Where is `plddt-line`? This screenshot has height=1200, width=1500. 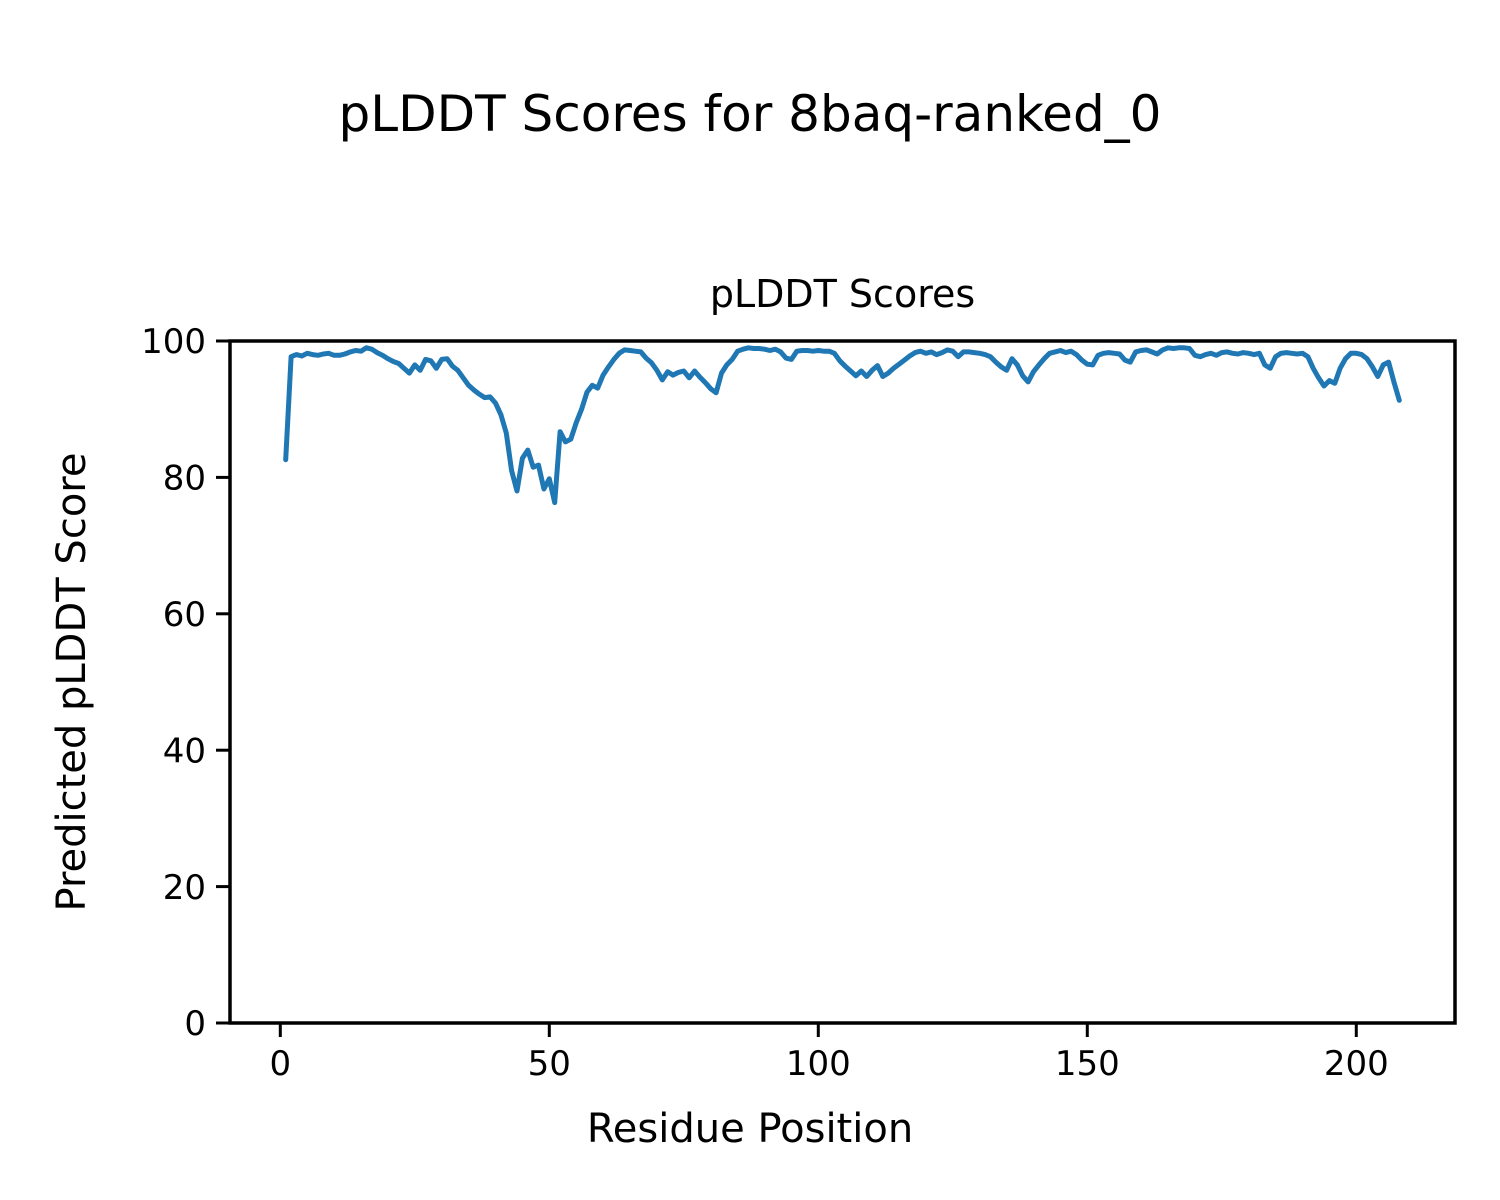
plddt-line is located at coordinates (842, 425).